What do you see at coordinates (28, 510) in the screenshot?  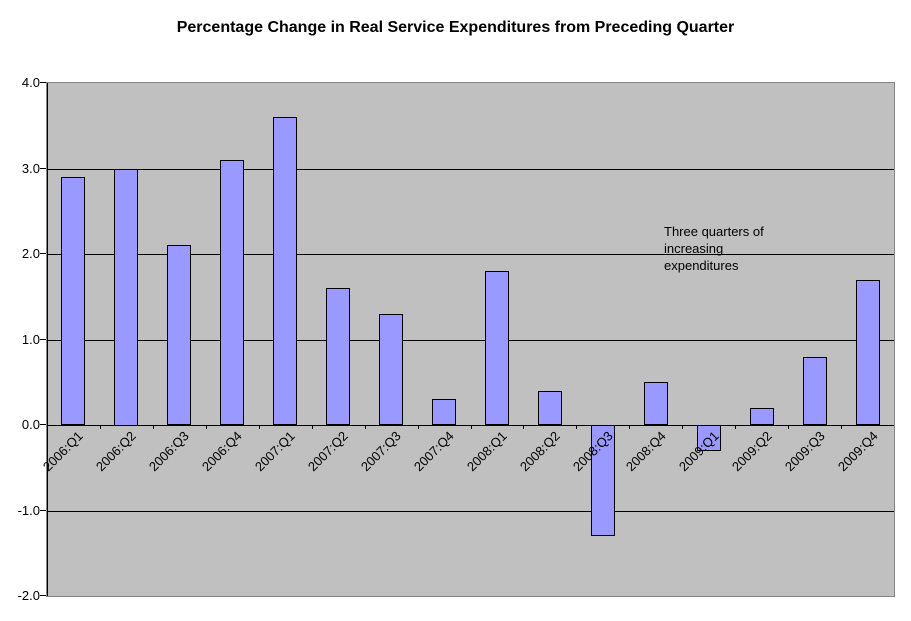 I see `y-axis-label: -1.0` at bounding box center [28, 510].